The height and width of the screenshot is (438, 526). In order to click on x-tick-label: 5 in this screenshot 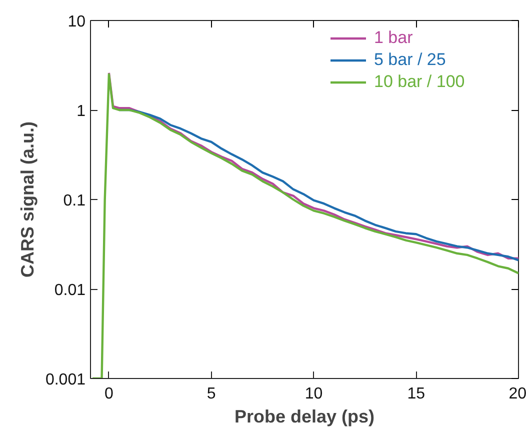, I will do `click(211, 394)`.